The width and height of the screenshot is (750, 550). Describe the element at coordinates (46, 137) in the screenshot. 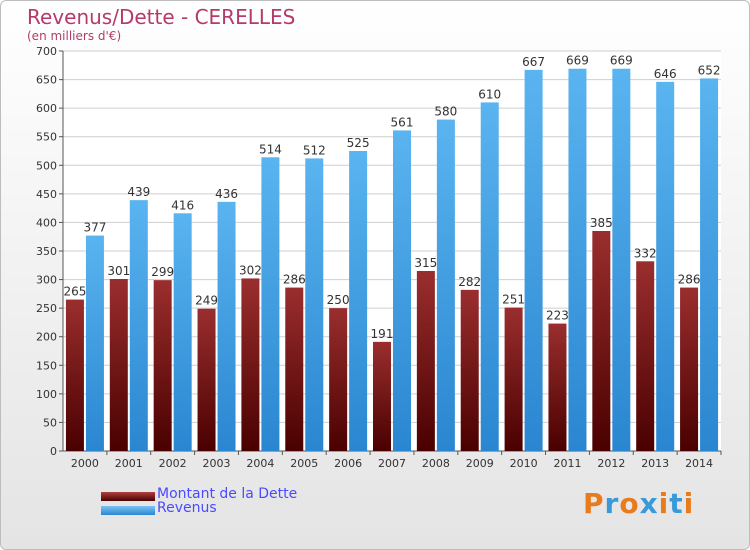

I see `y-tick-label: 550` at that location.